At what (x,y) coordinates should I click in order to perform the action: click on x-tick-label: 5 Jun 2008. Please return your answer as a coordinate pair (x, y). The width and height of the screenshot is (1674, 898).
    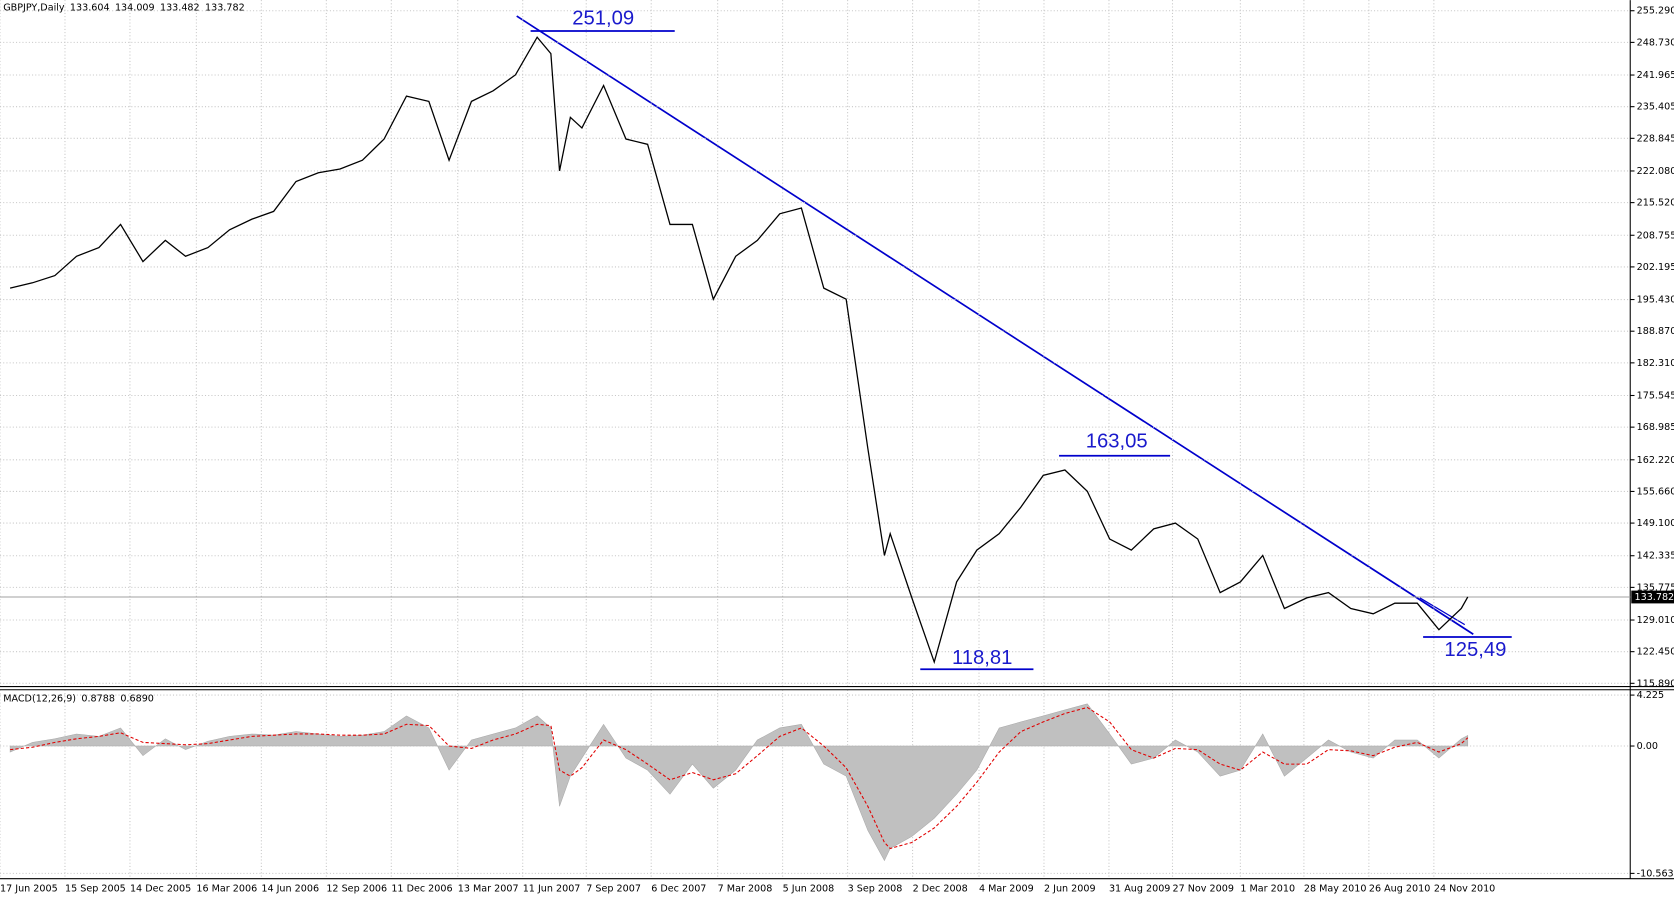
    Looking at the image, I should click on (809, 888).